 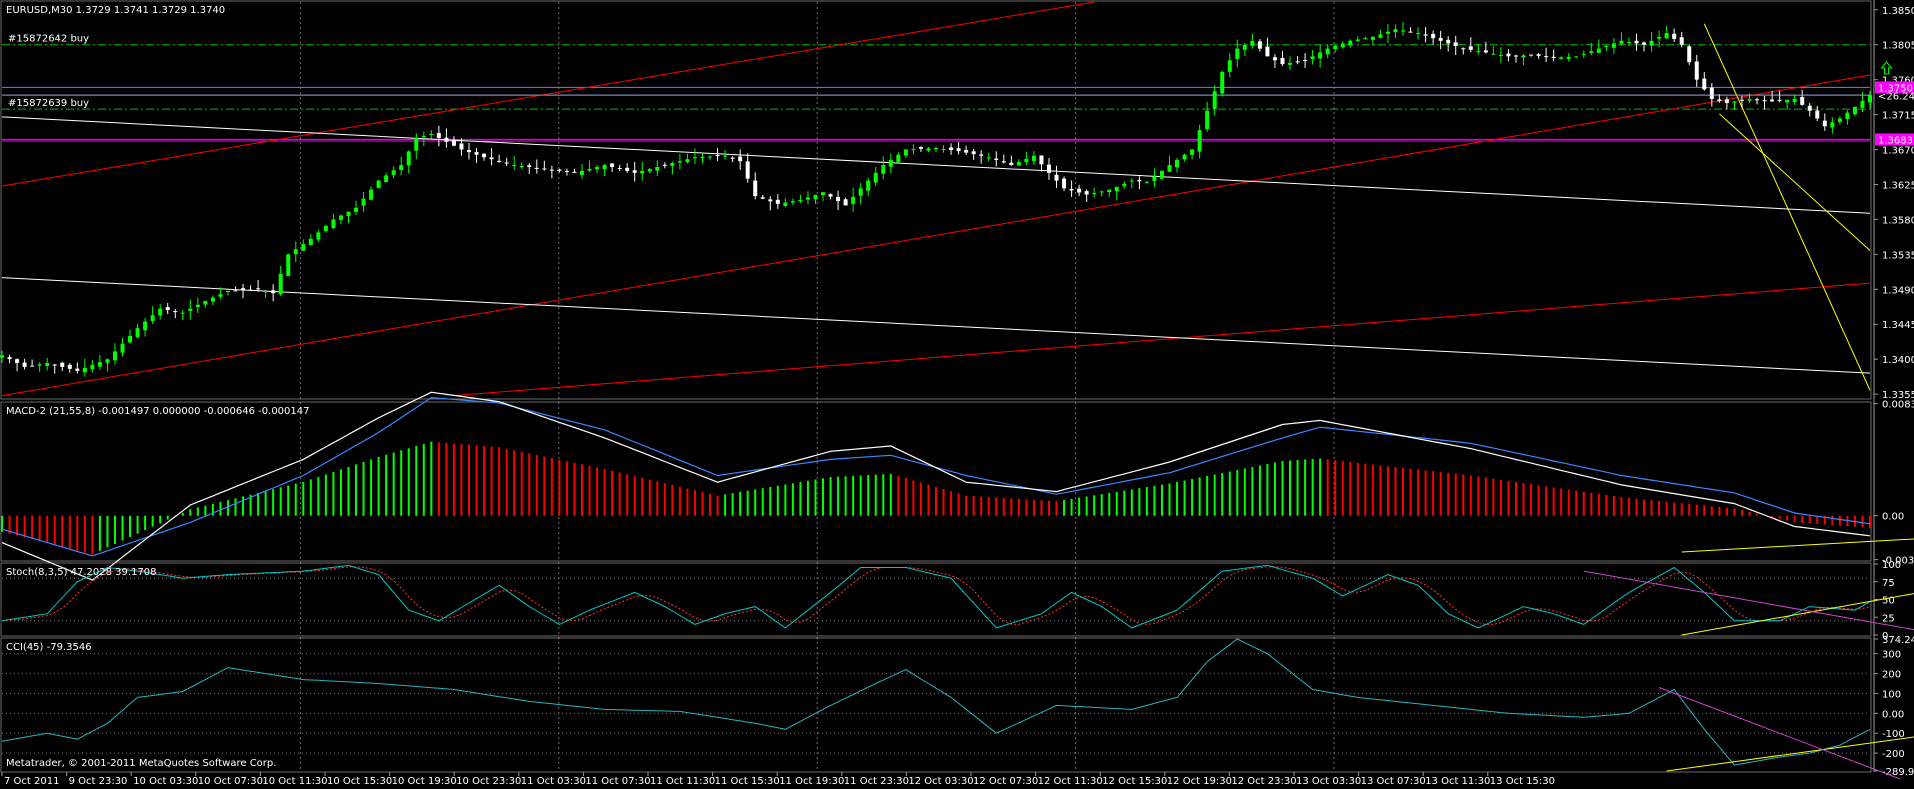 I want to click on time-axis-label: 12 Oct 11:30, so click(x=1070, y=781).